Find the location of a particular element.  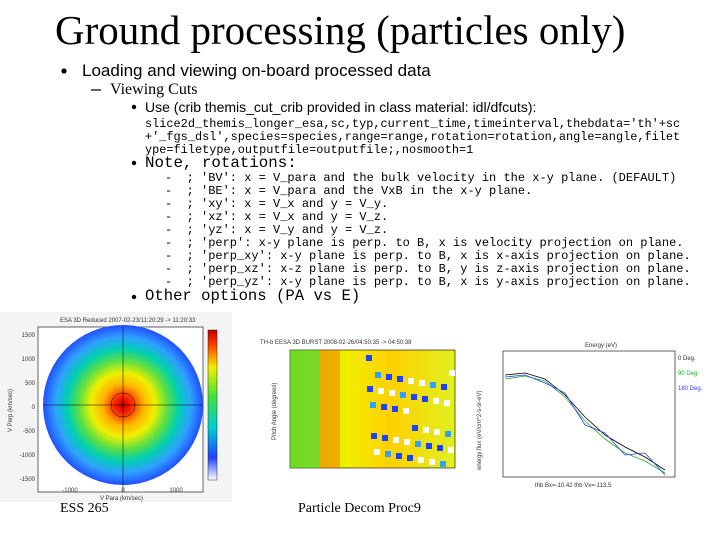

y-label: V Perp (km/sec) is located at coordinates (11, 410).